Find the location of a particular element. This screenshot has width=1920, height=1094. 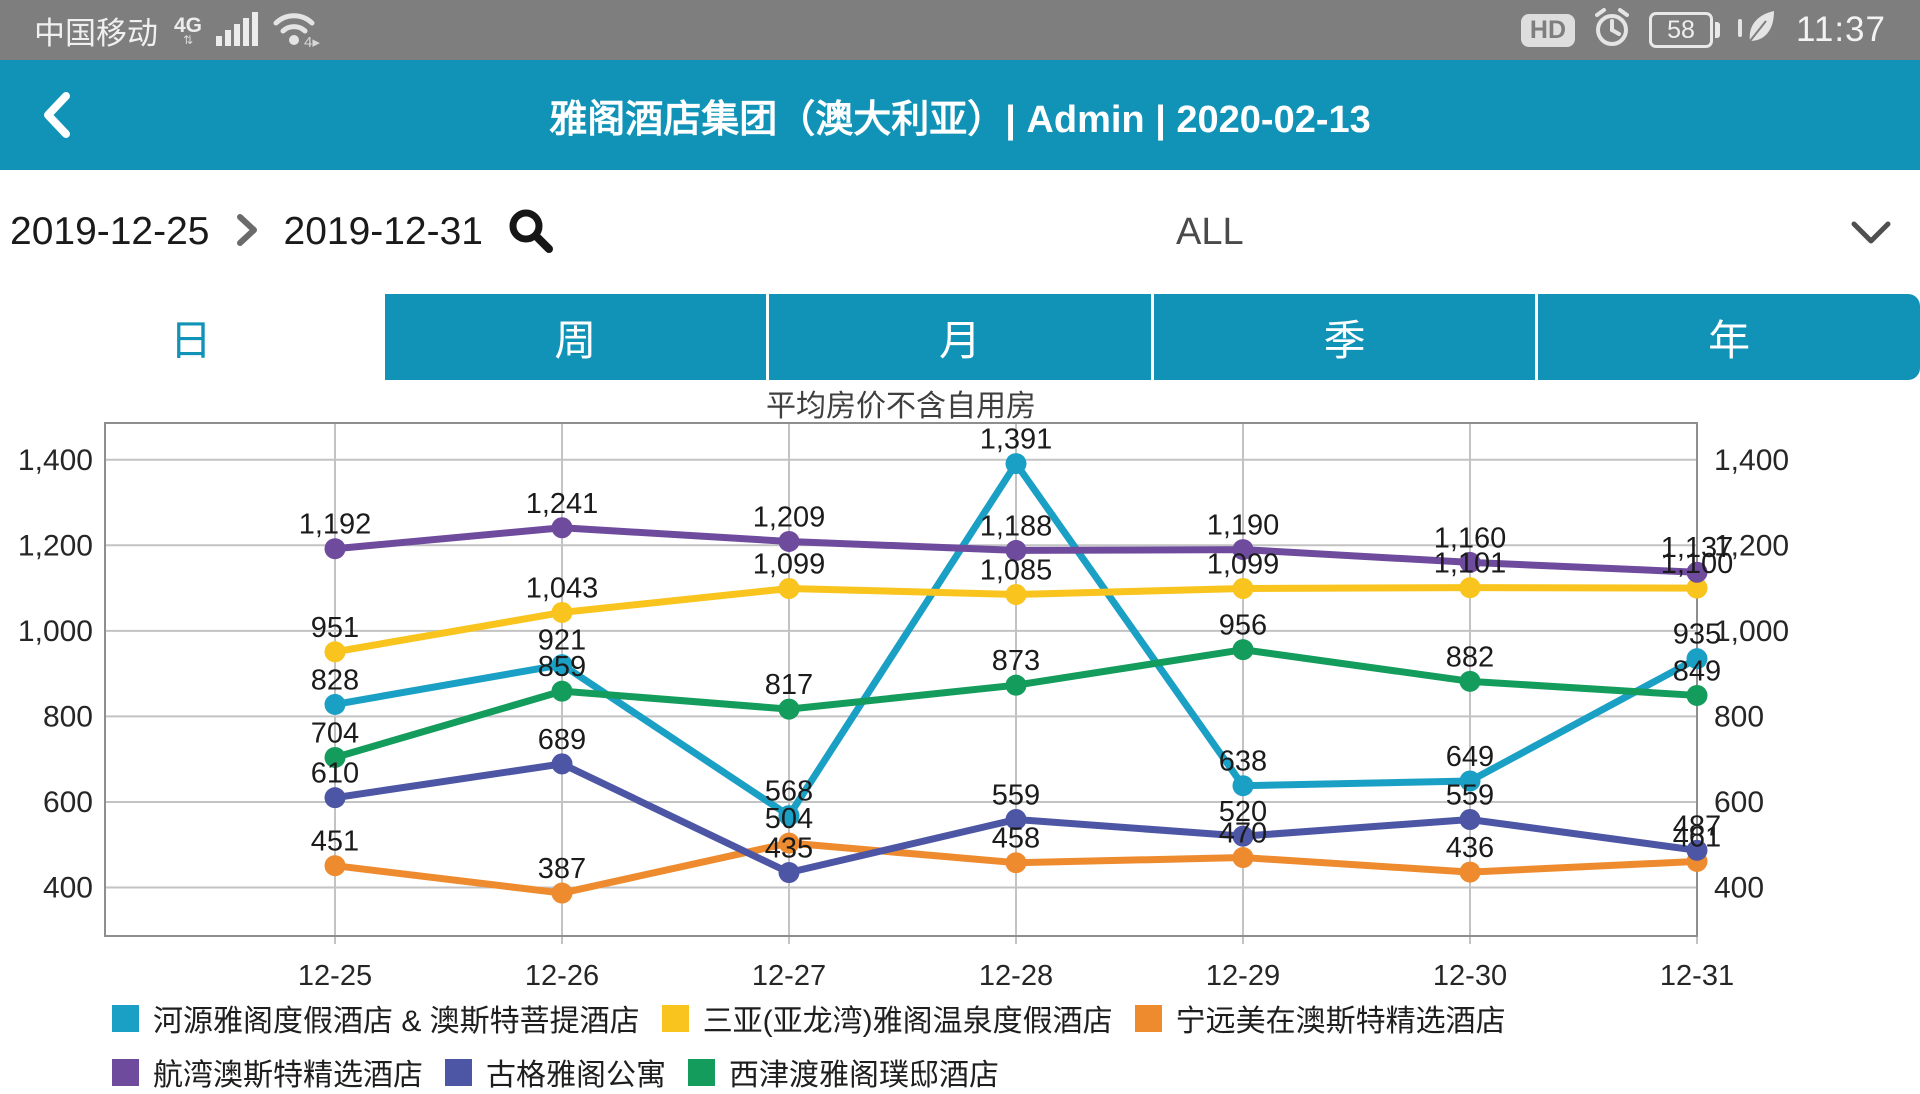

power-save-leaf-icon is located at coordinates (1758, 30).